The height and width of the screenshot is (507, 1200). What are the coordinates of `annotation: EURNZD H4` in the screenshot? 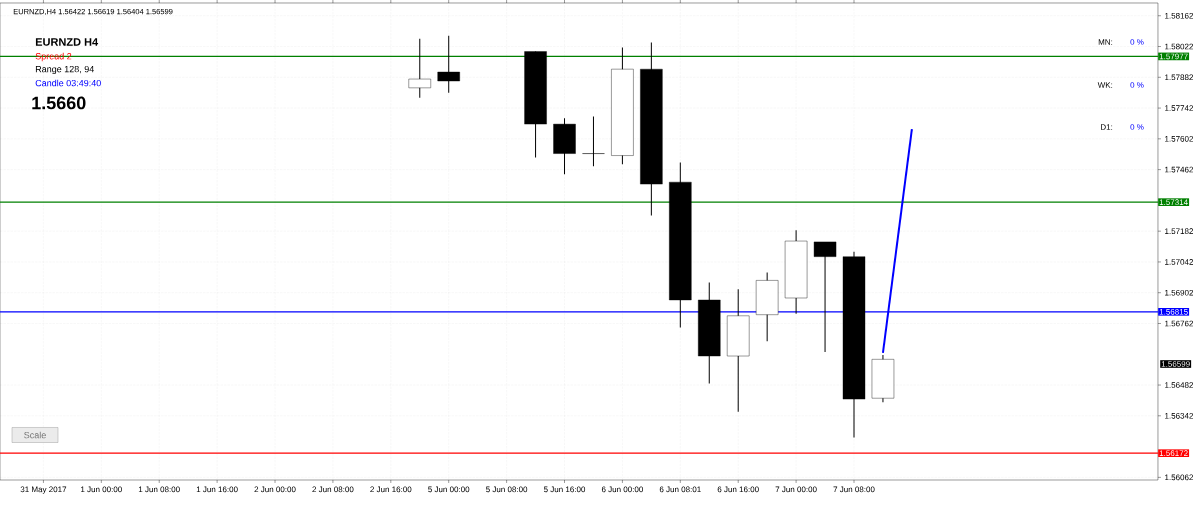 It's located at (67, 42).